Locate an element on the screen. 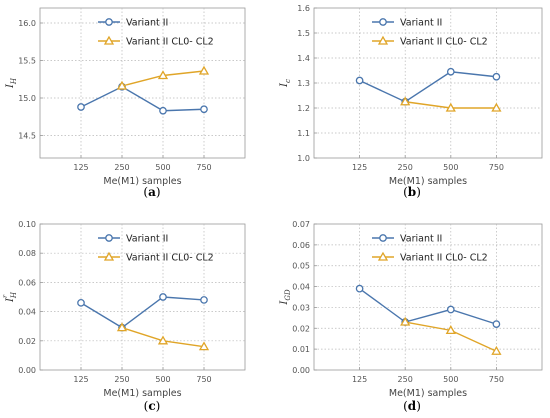  y-tick-label: 0.01 is located at coordinates (301, 349).